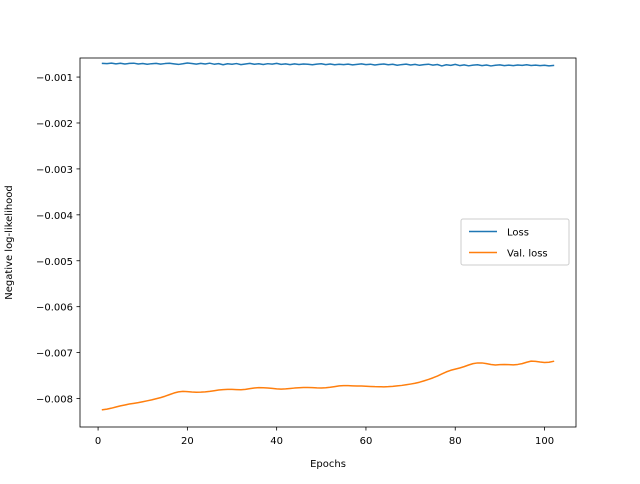  What do you see at coordinates (54, 400) in the screenshot?
I see `y-tick-label: −0.008` at bounding box center [54, 400].